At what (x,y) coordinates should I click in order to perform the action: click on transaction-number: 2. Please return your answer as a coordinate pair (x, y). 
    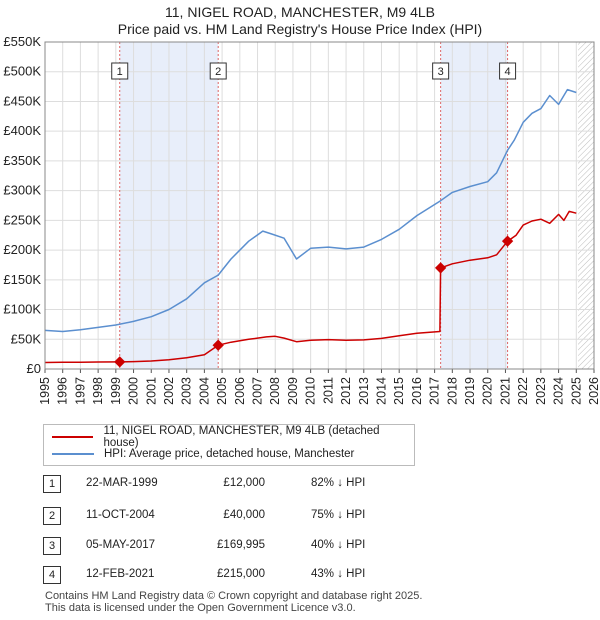
    Looking at the image, I should click on (52, 516).